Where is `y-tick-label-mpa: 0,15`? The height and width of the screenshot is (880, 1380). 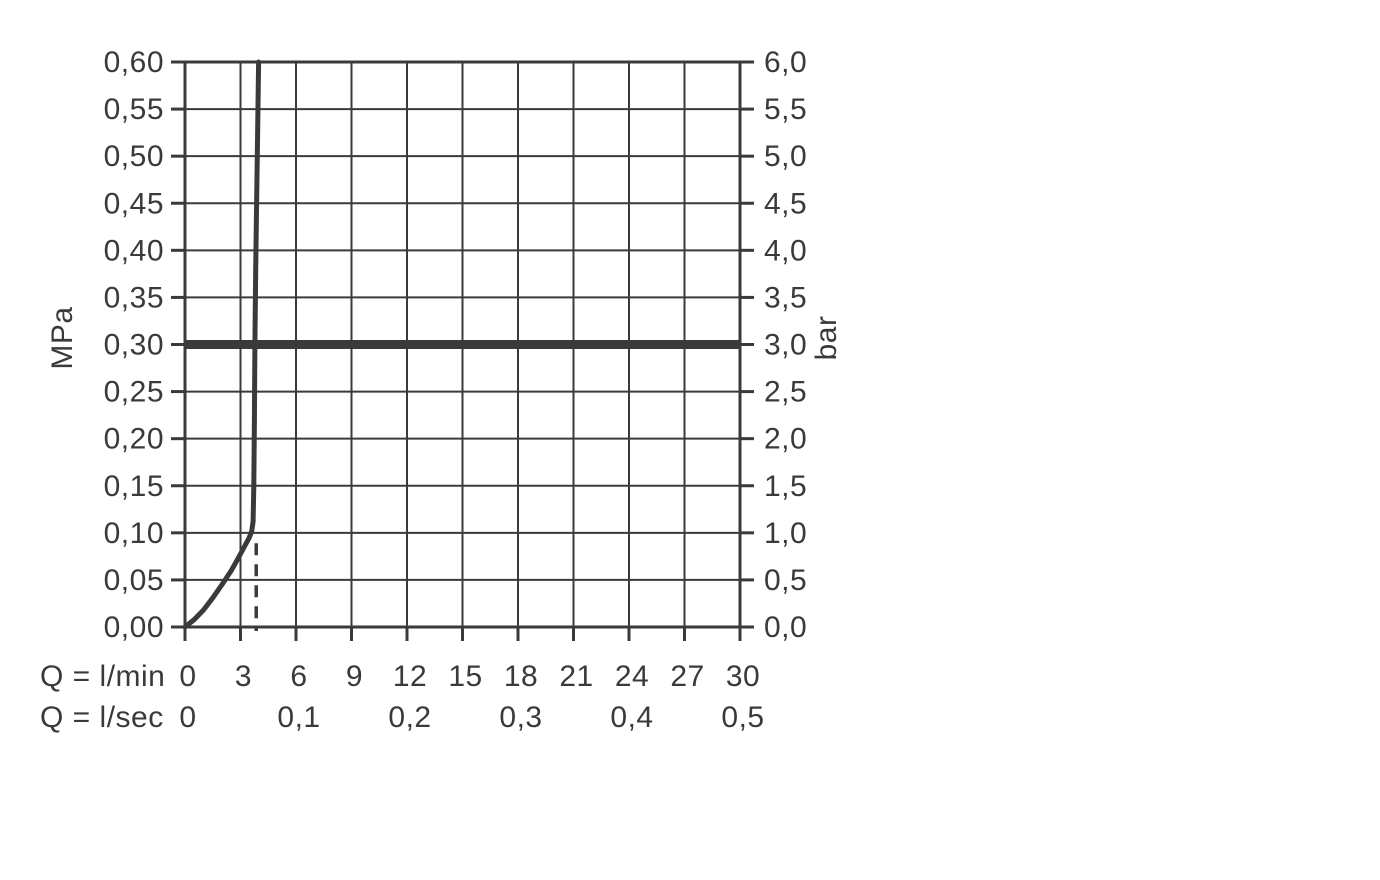
y-tick-label-mpa: 0,15 is located at coordinates (134, 486).